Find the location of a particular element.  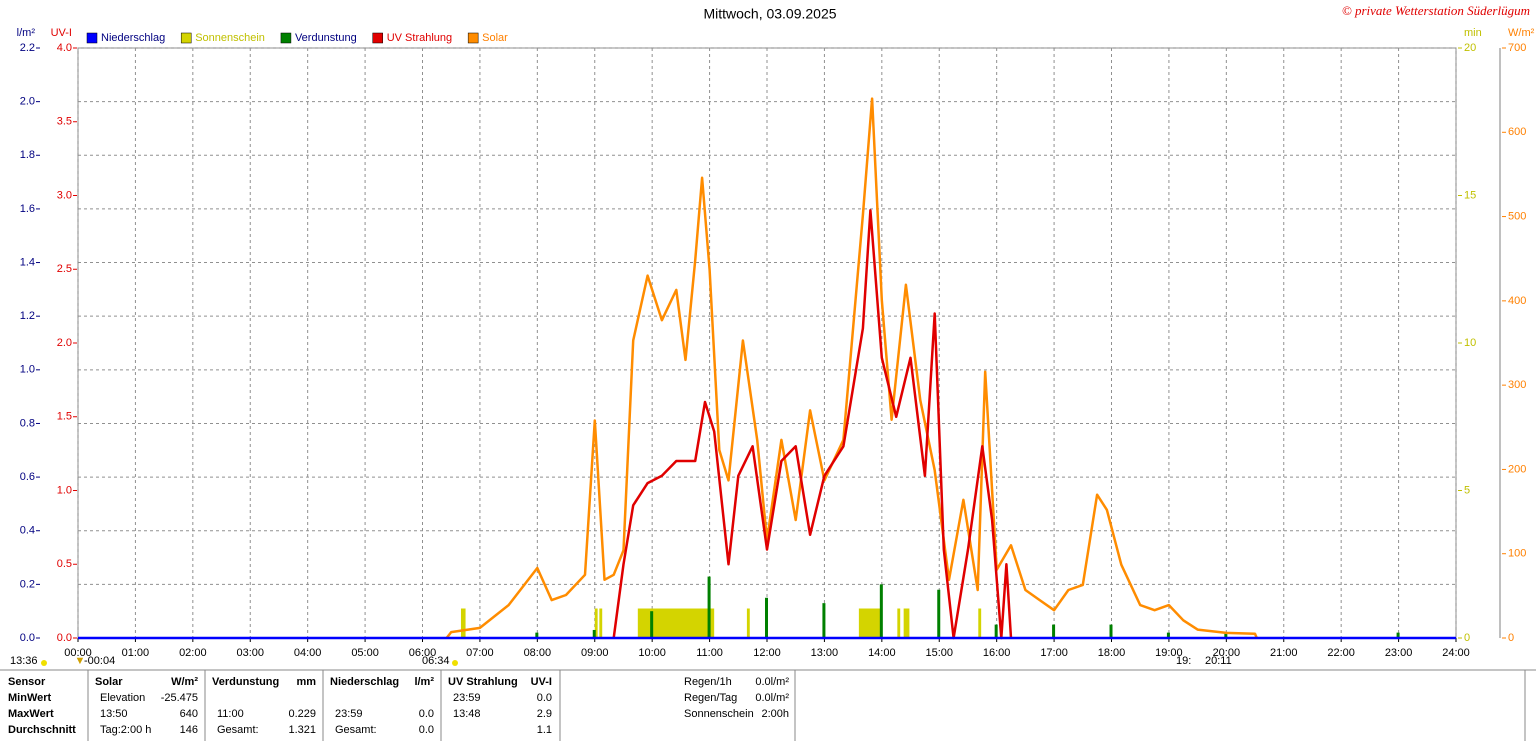

table-cell: l/m² is located at coordinates (424, 682).